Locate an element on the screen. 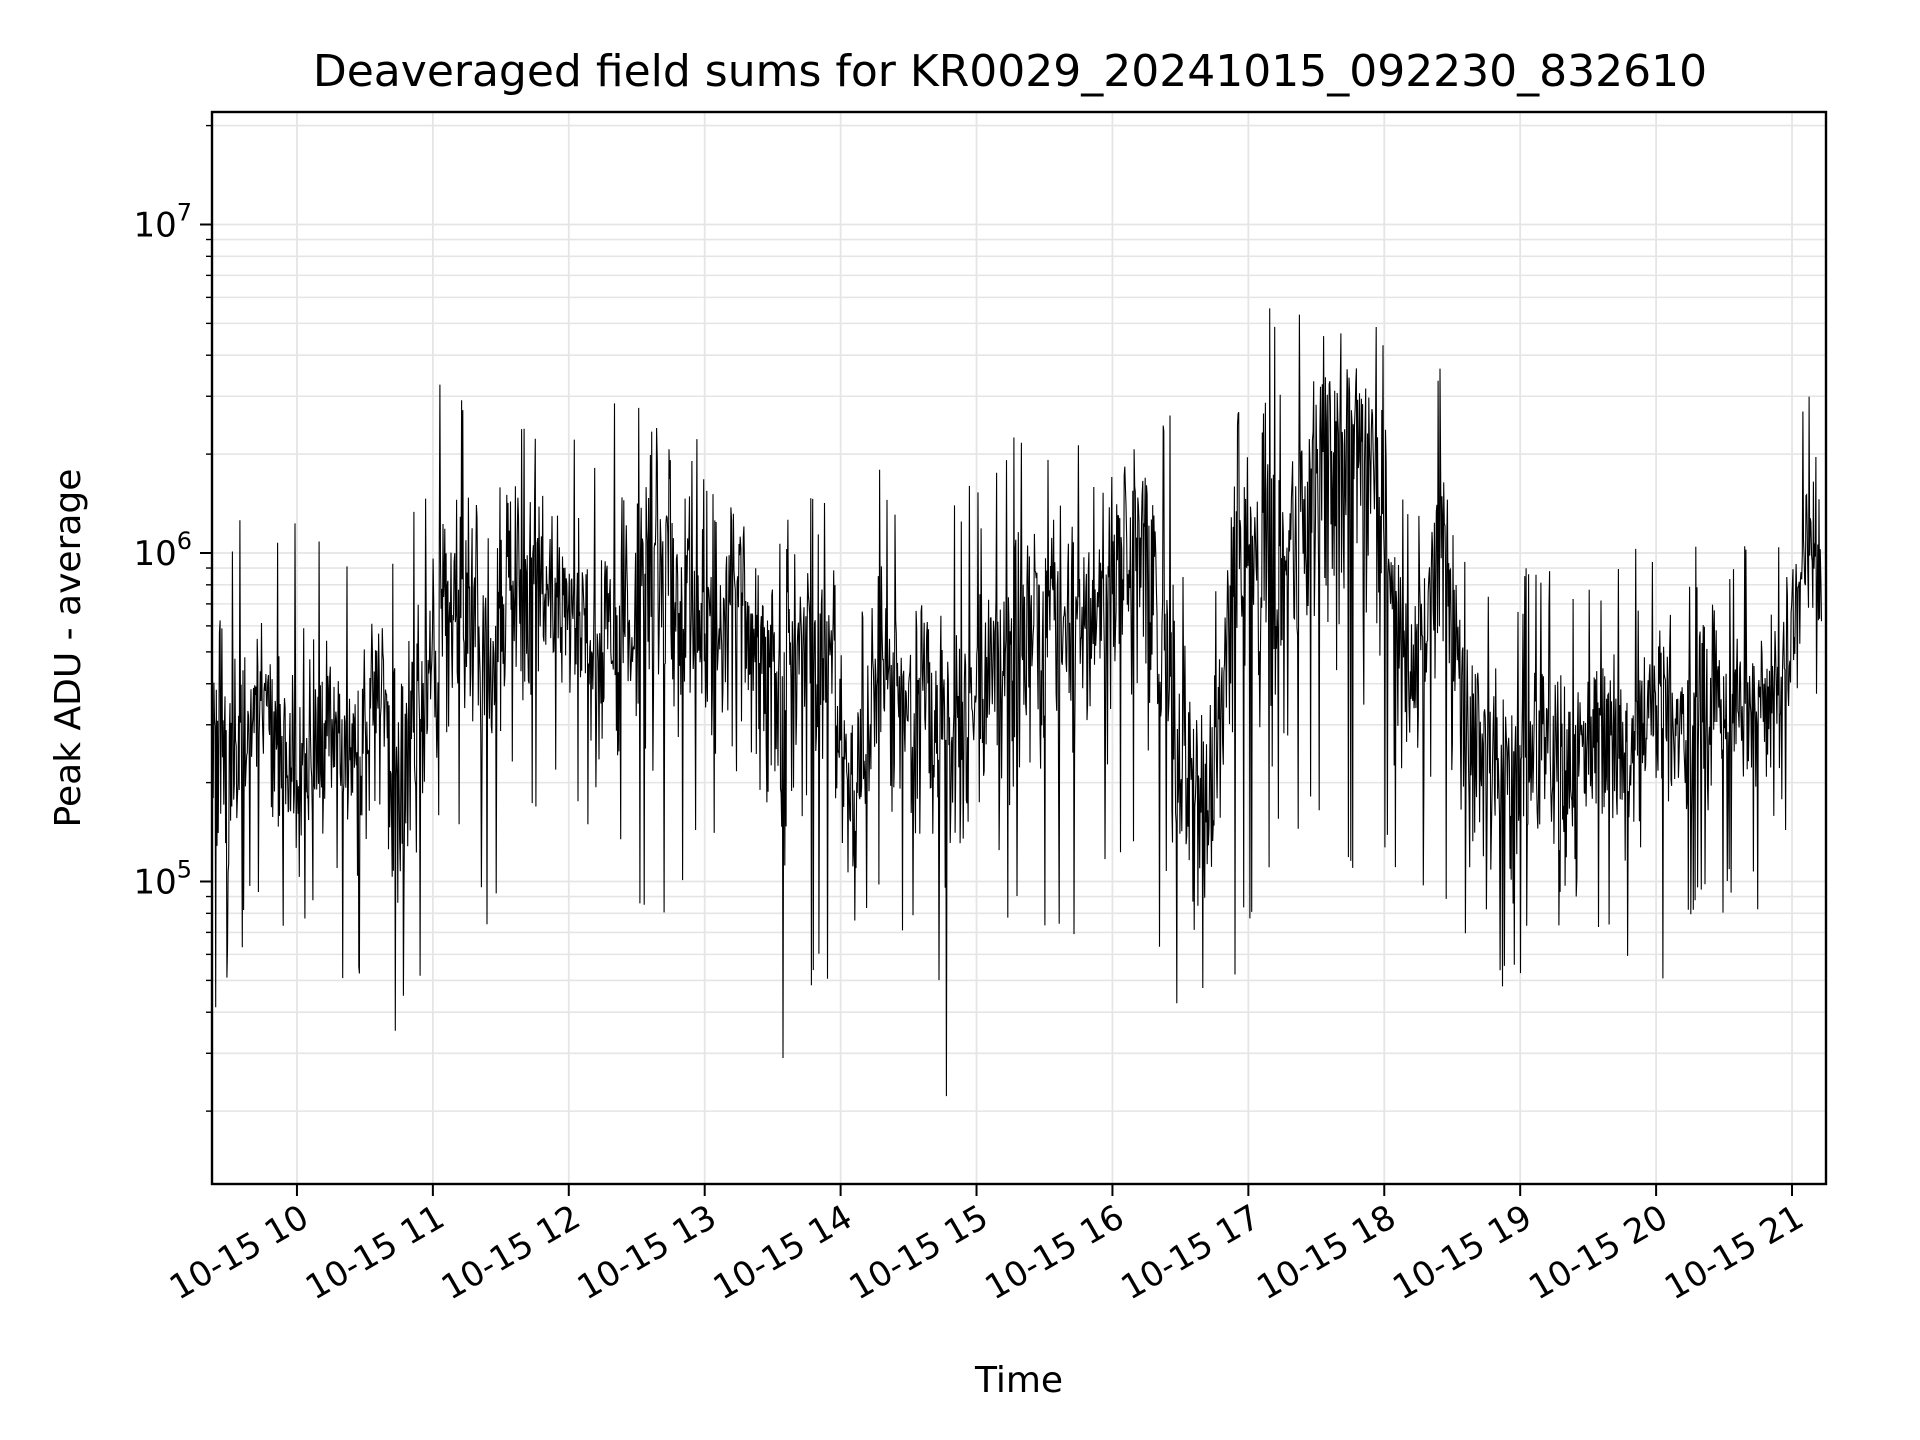 Image resolution: width=1920 pixels, height=1440 pixels. x-axis-label: Time is located at coordinates (1018, 1380).